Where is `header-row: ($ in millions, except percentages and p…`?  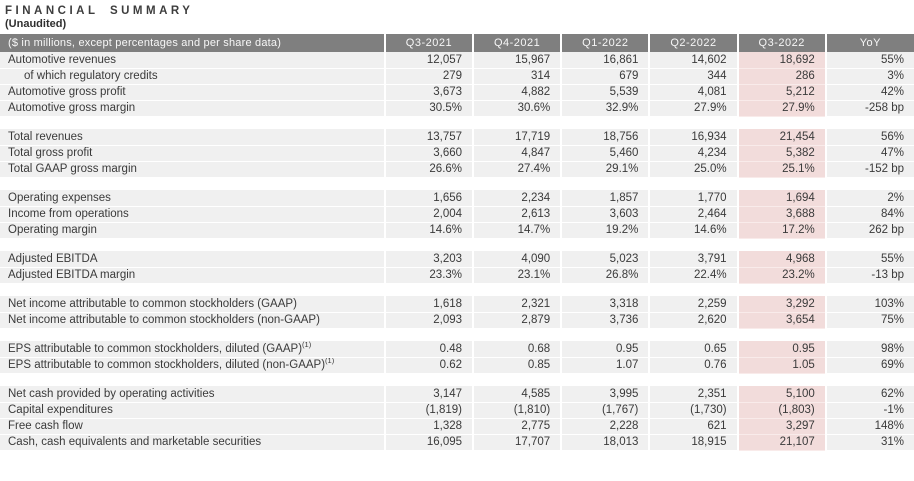
header-row: ($ in millions, except percentages and p… is located at coordinates (457, 43).